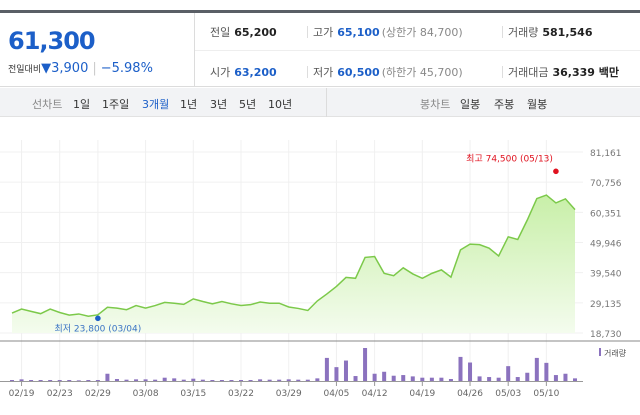  I want to click on low-annotation: 최저 23,800 (03/04), so click(98, 328).